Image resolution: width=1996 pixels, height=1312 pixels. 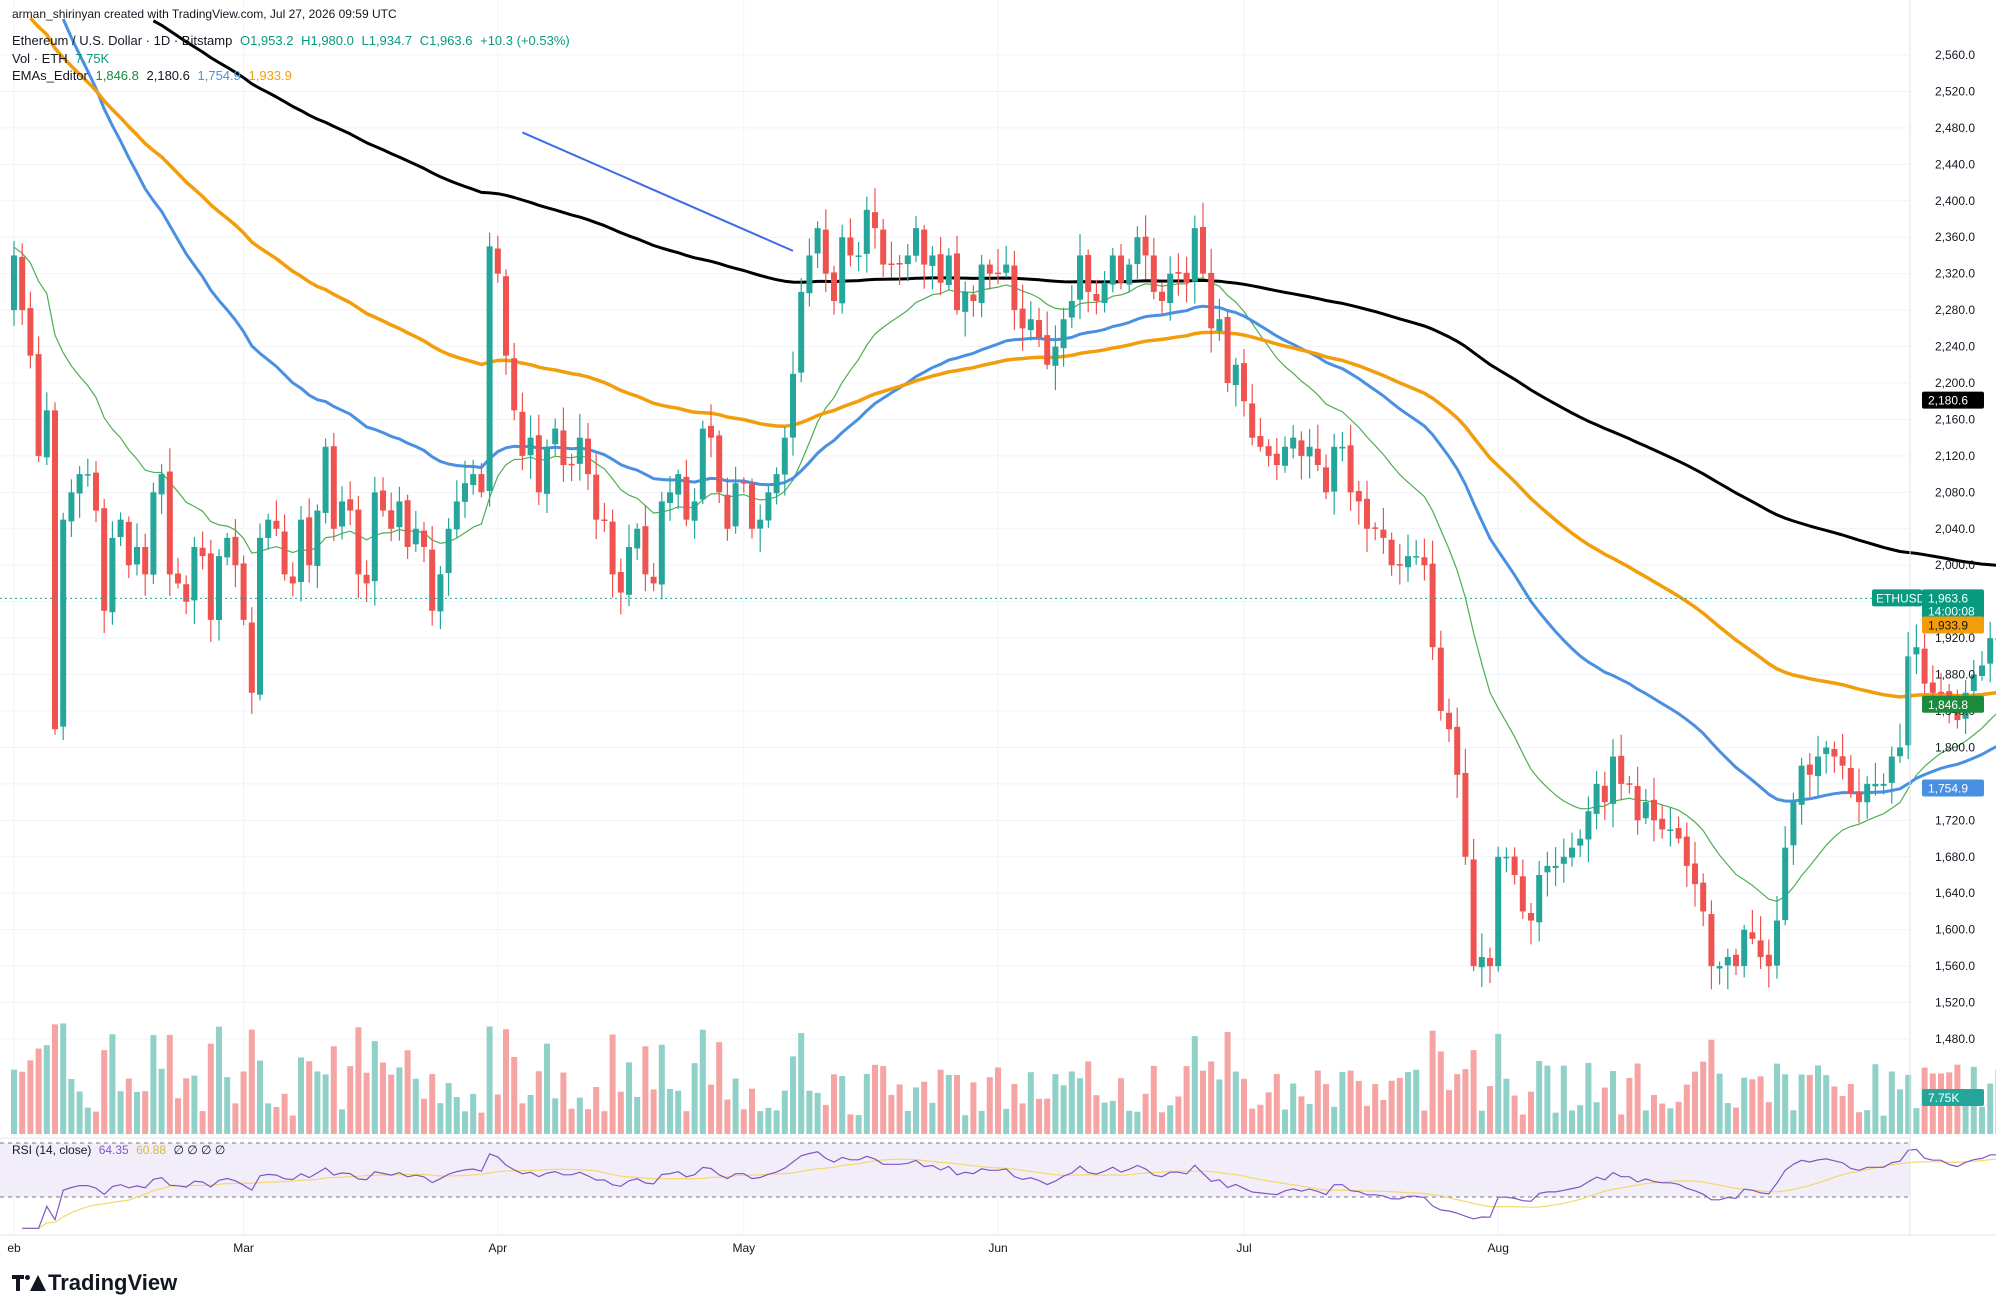 What do you see at coordinates (40, 58) in the screenshot?
I see `volume-label: Vol · ETH` at bounding box center [40, 58].